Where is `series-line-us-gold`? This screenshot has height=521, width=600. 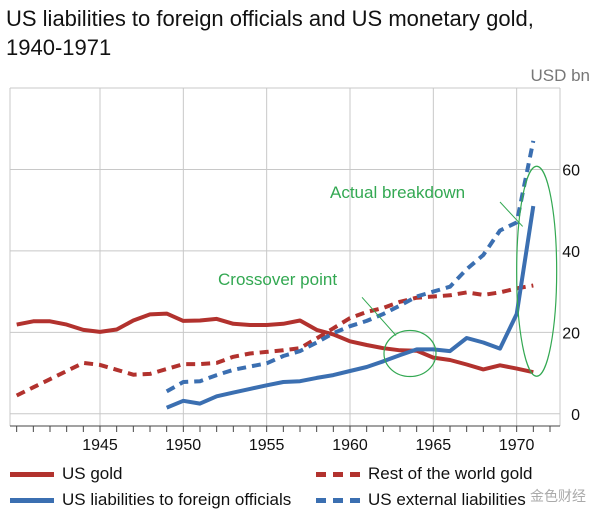
series-line-us-gold is located at coordinates (275, 343).